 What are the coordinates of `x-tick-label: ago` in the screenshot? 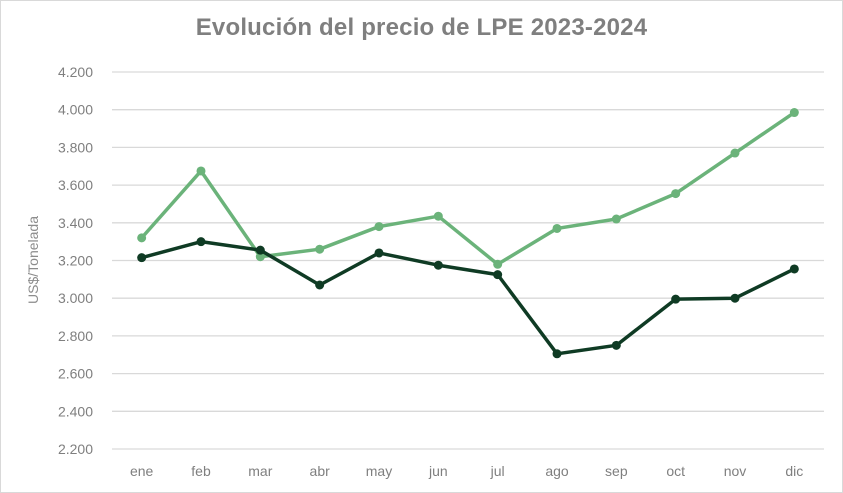 It's located at (557, 471).